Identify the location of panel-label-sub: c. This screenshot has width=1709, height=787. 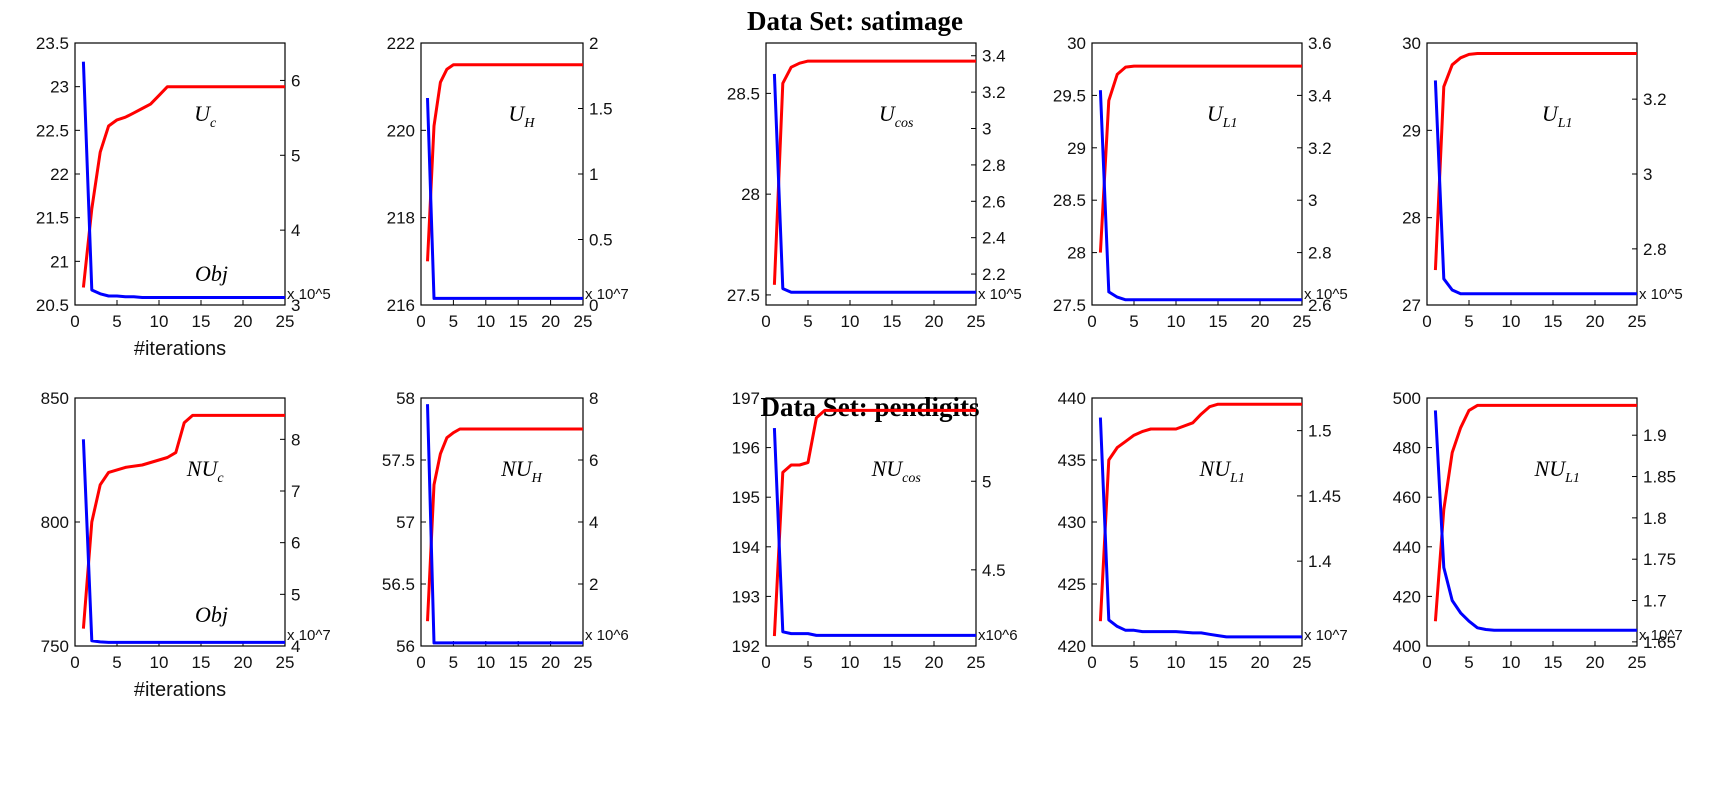
(213, 123).